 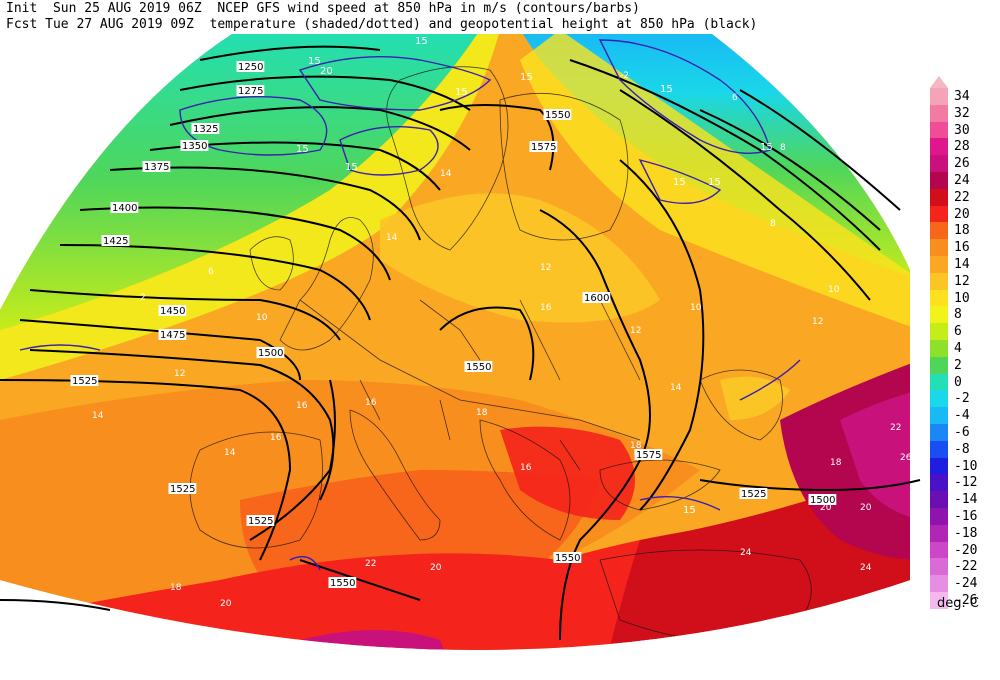 I want to click on colorbar-level: -10, so click(x=965, y=466).